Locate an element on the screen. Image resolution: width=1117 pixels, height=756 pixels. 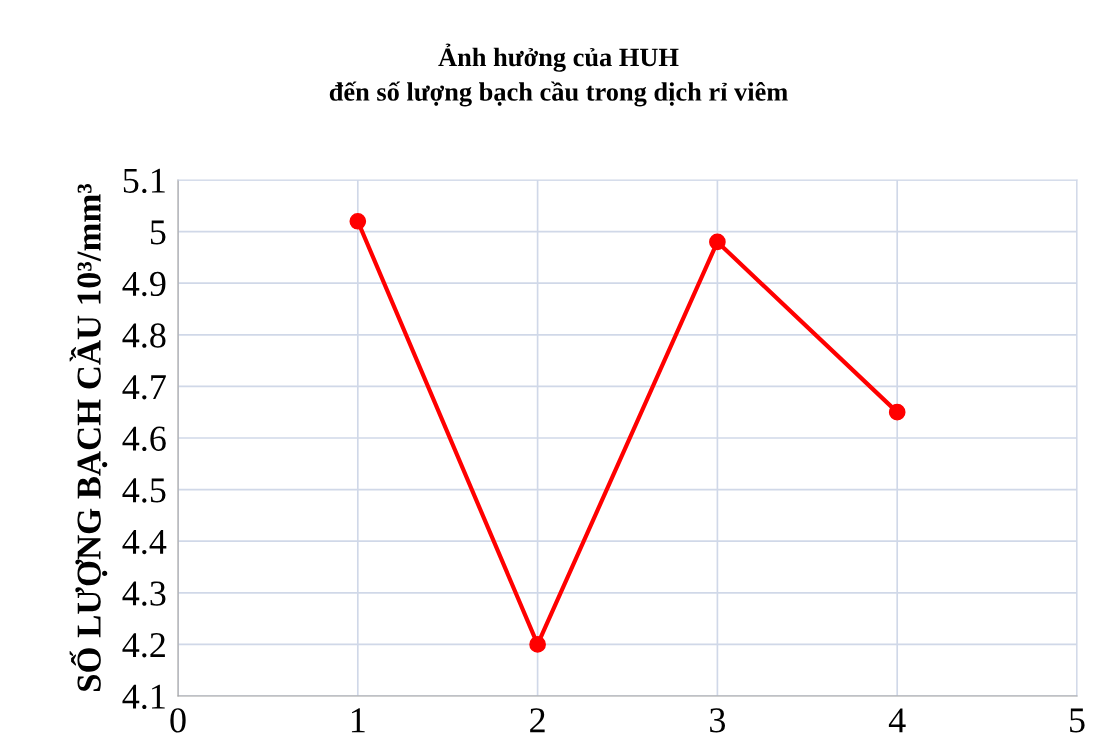
y-tick-label: 4.3 is located at coordinates (144, 593).